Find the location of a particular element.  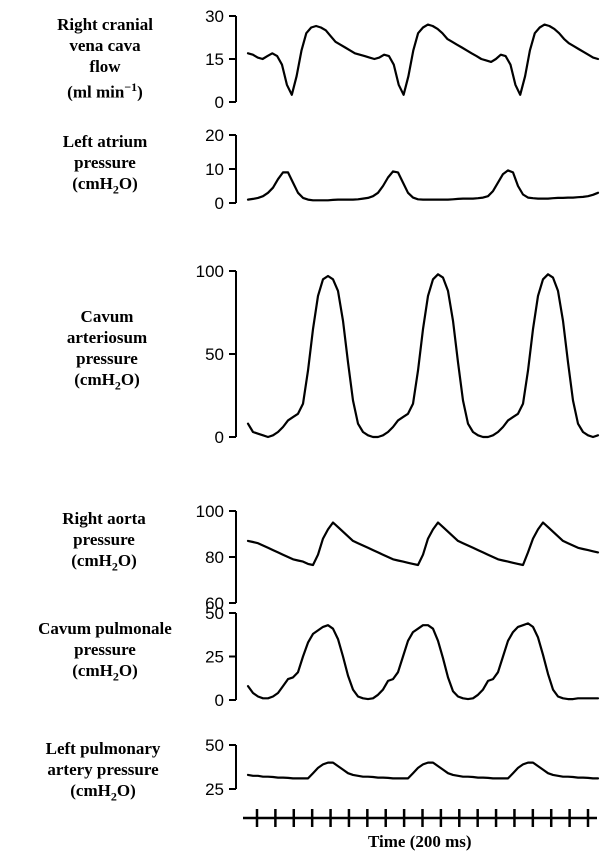

rcvc-y-tick-label: 15 is located at coordinates (214, 59).